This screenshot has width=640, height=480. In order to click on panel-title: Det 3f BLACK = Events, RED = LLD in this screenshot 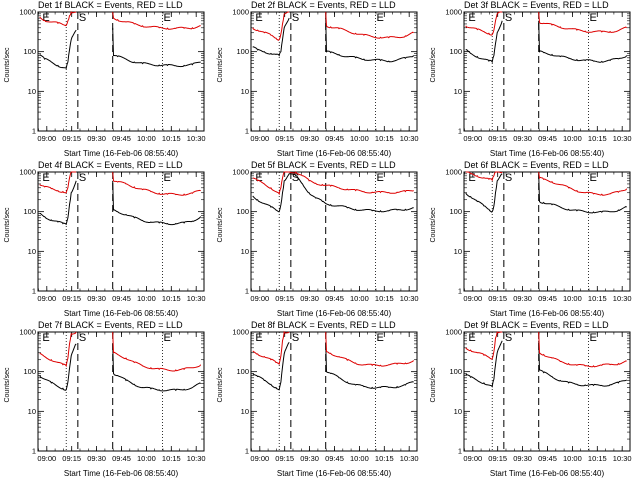, I will do `click(536, 5)`.